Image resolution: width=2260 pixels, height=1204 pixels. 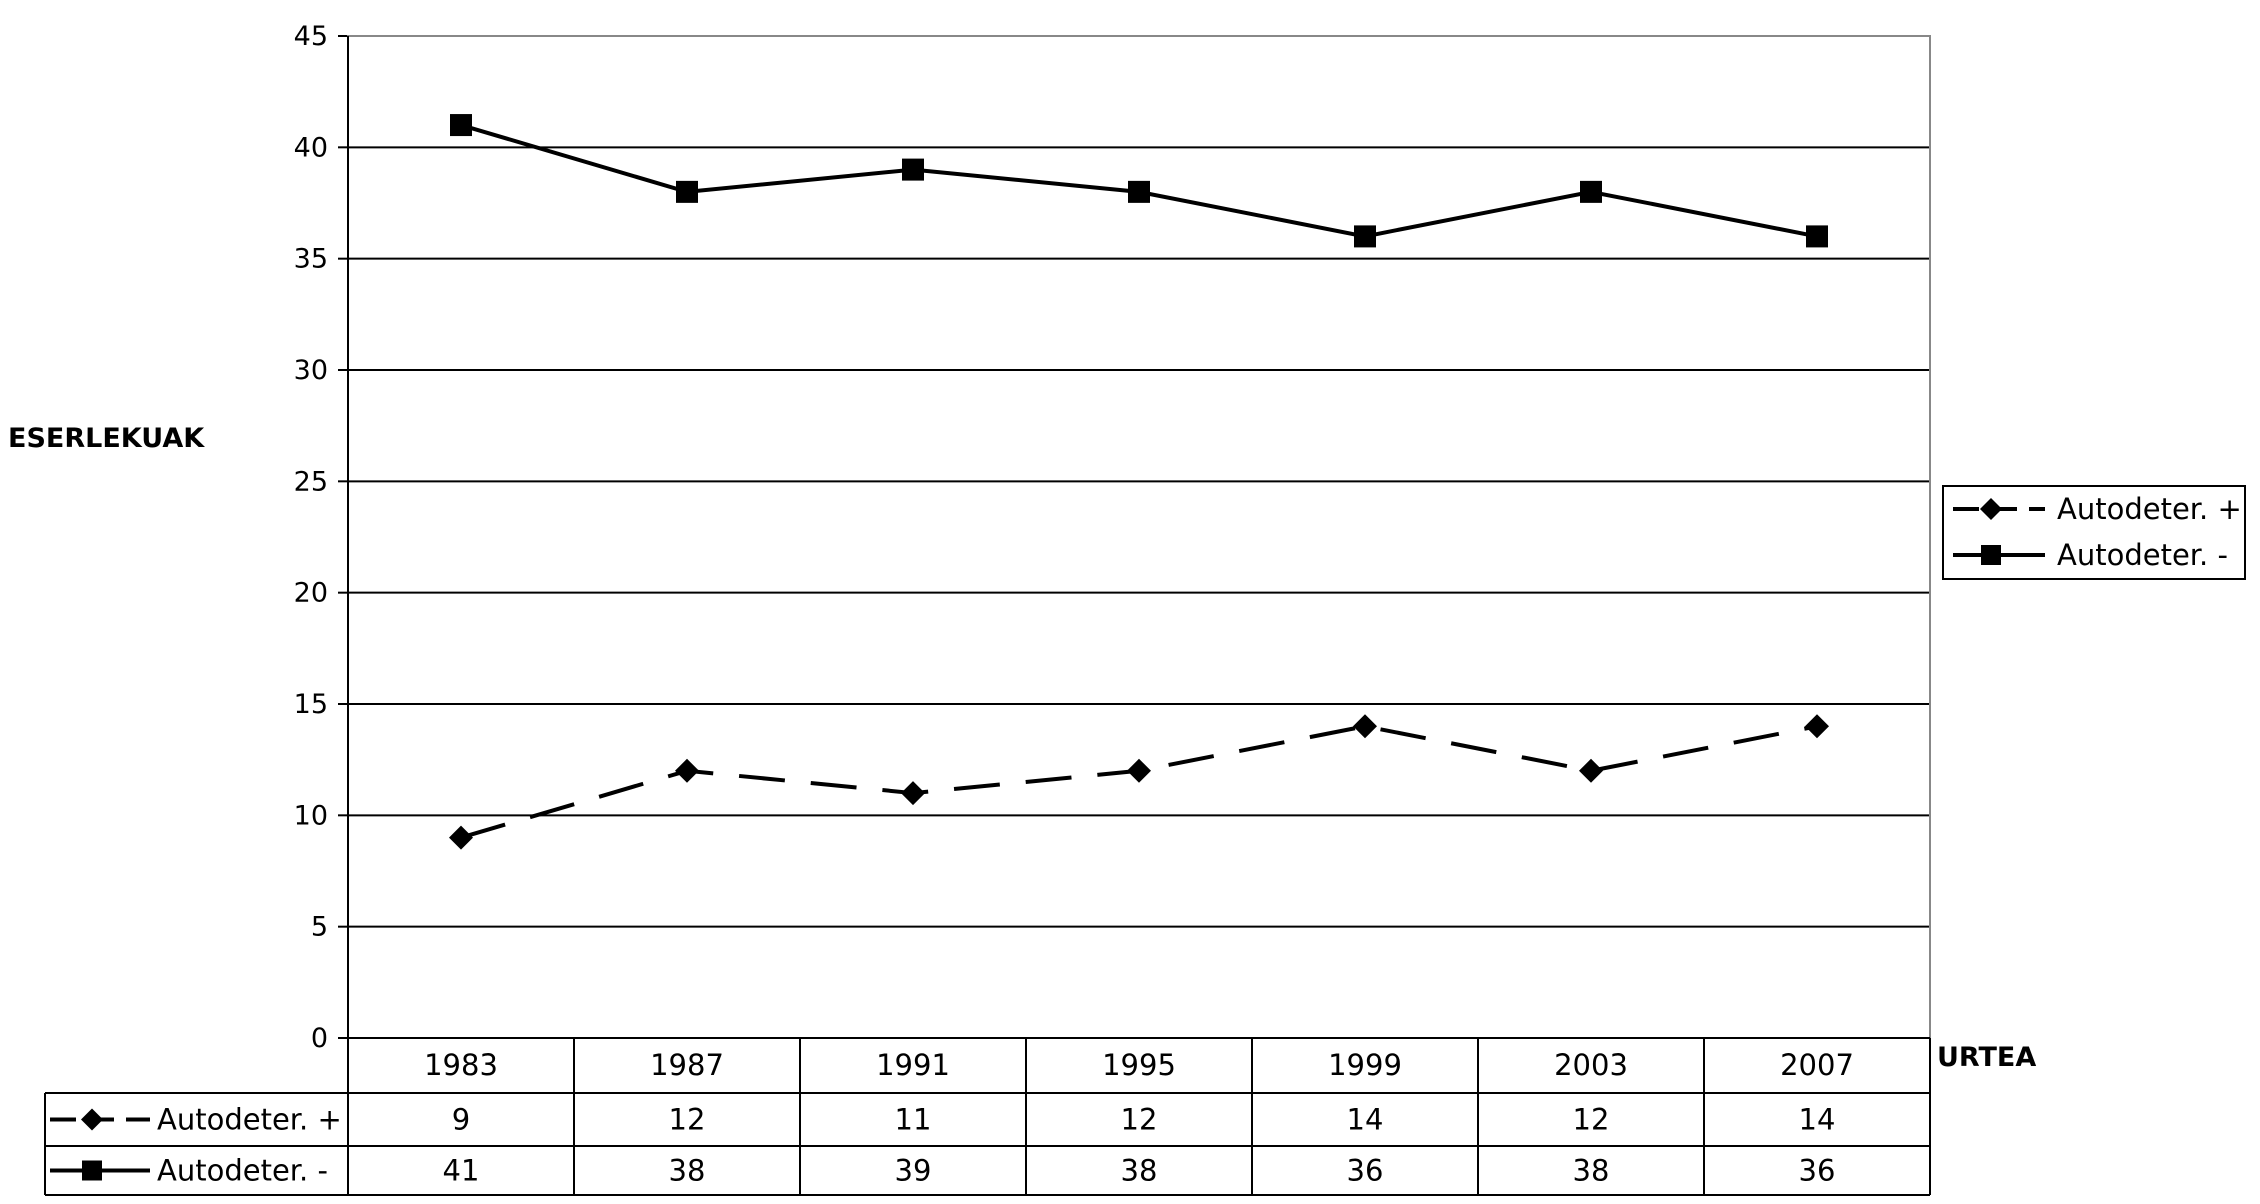 What do you see at coordinates (311, 370) in the screenshot?
I see `y-tick-label: 30` at bounding box center [311, 370].